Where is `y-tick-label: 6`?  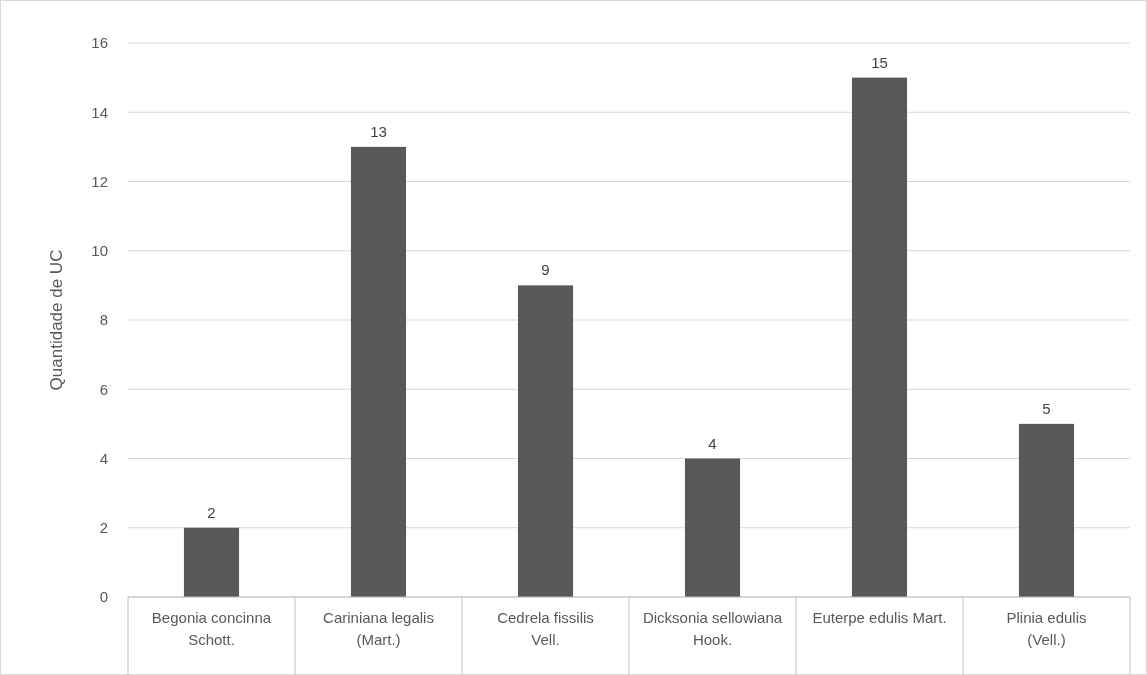 y-tick-label: 6 is located at coordinates (103, 389).